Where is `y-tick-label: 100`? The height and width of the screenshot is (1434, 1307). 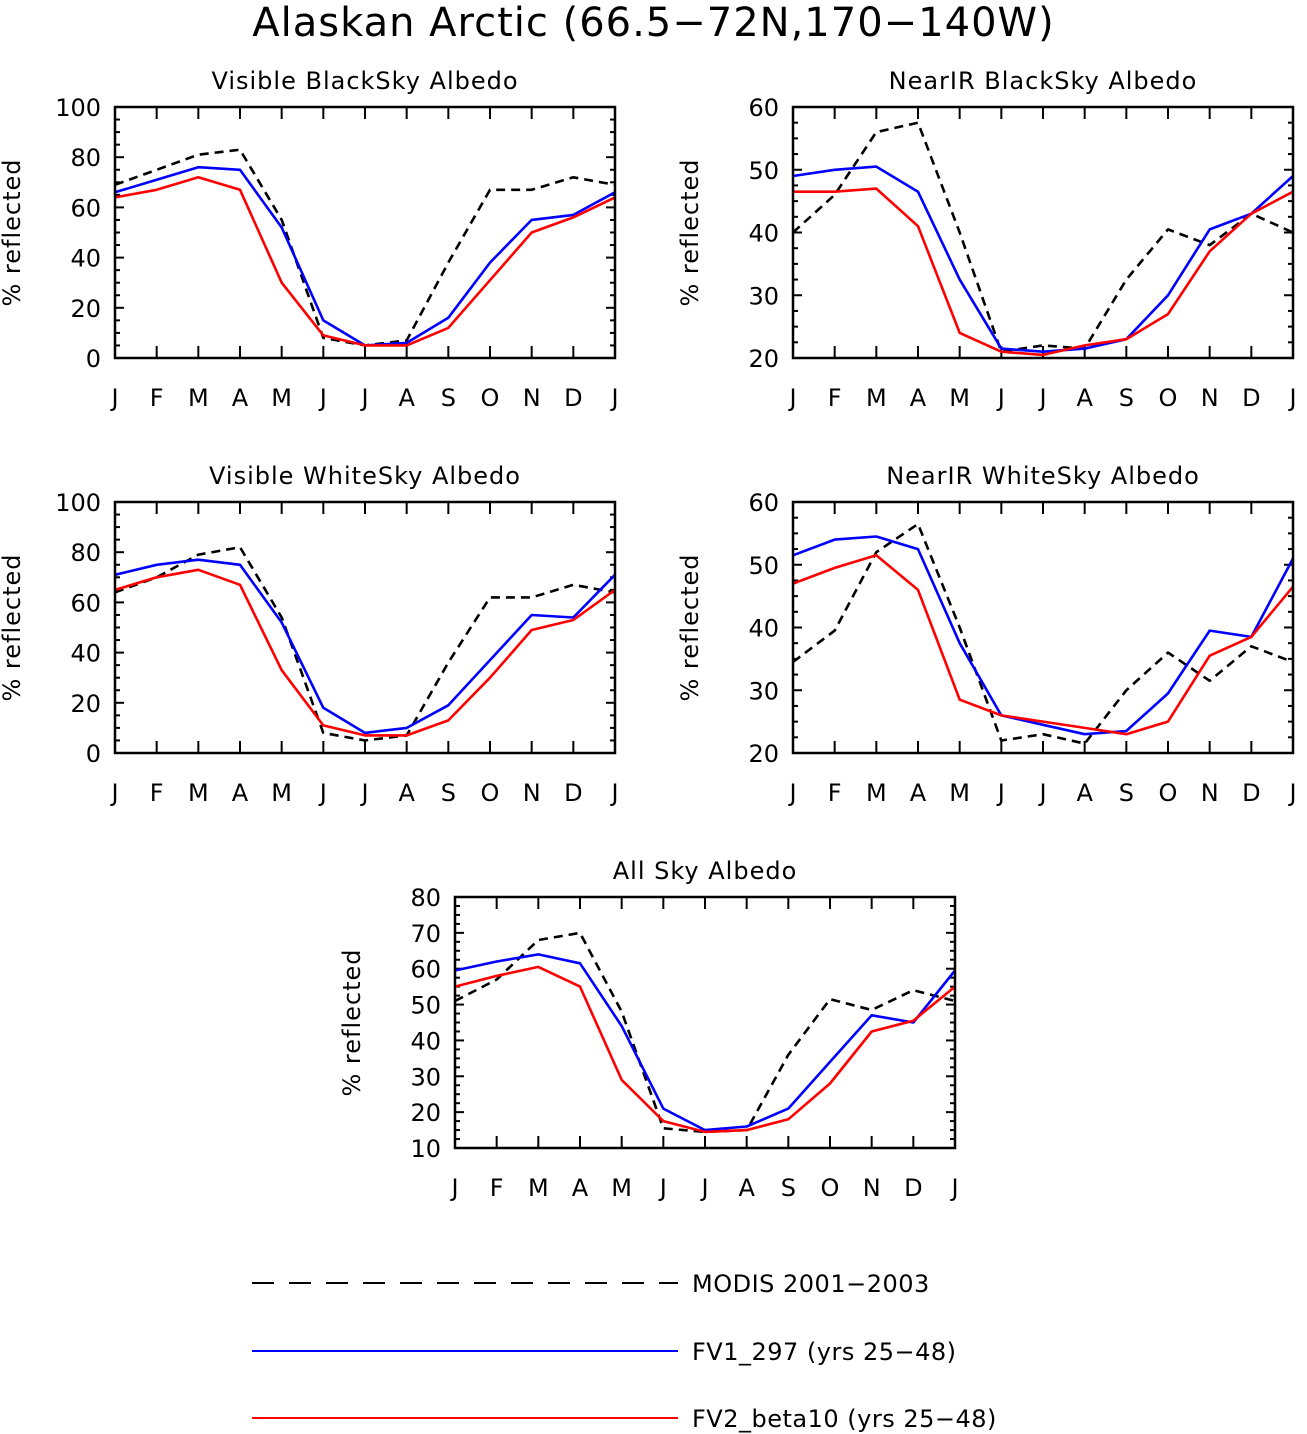 y-tick-label: 100 is located at coordinates (78, 503).